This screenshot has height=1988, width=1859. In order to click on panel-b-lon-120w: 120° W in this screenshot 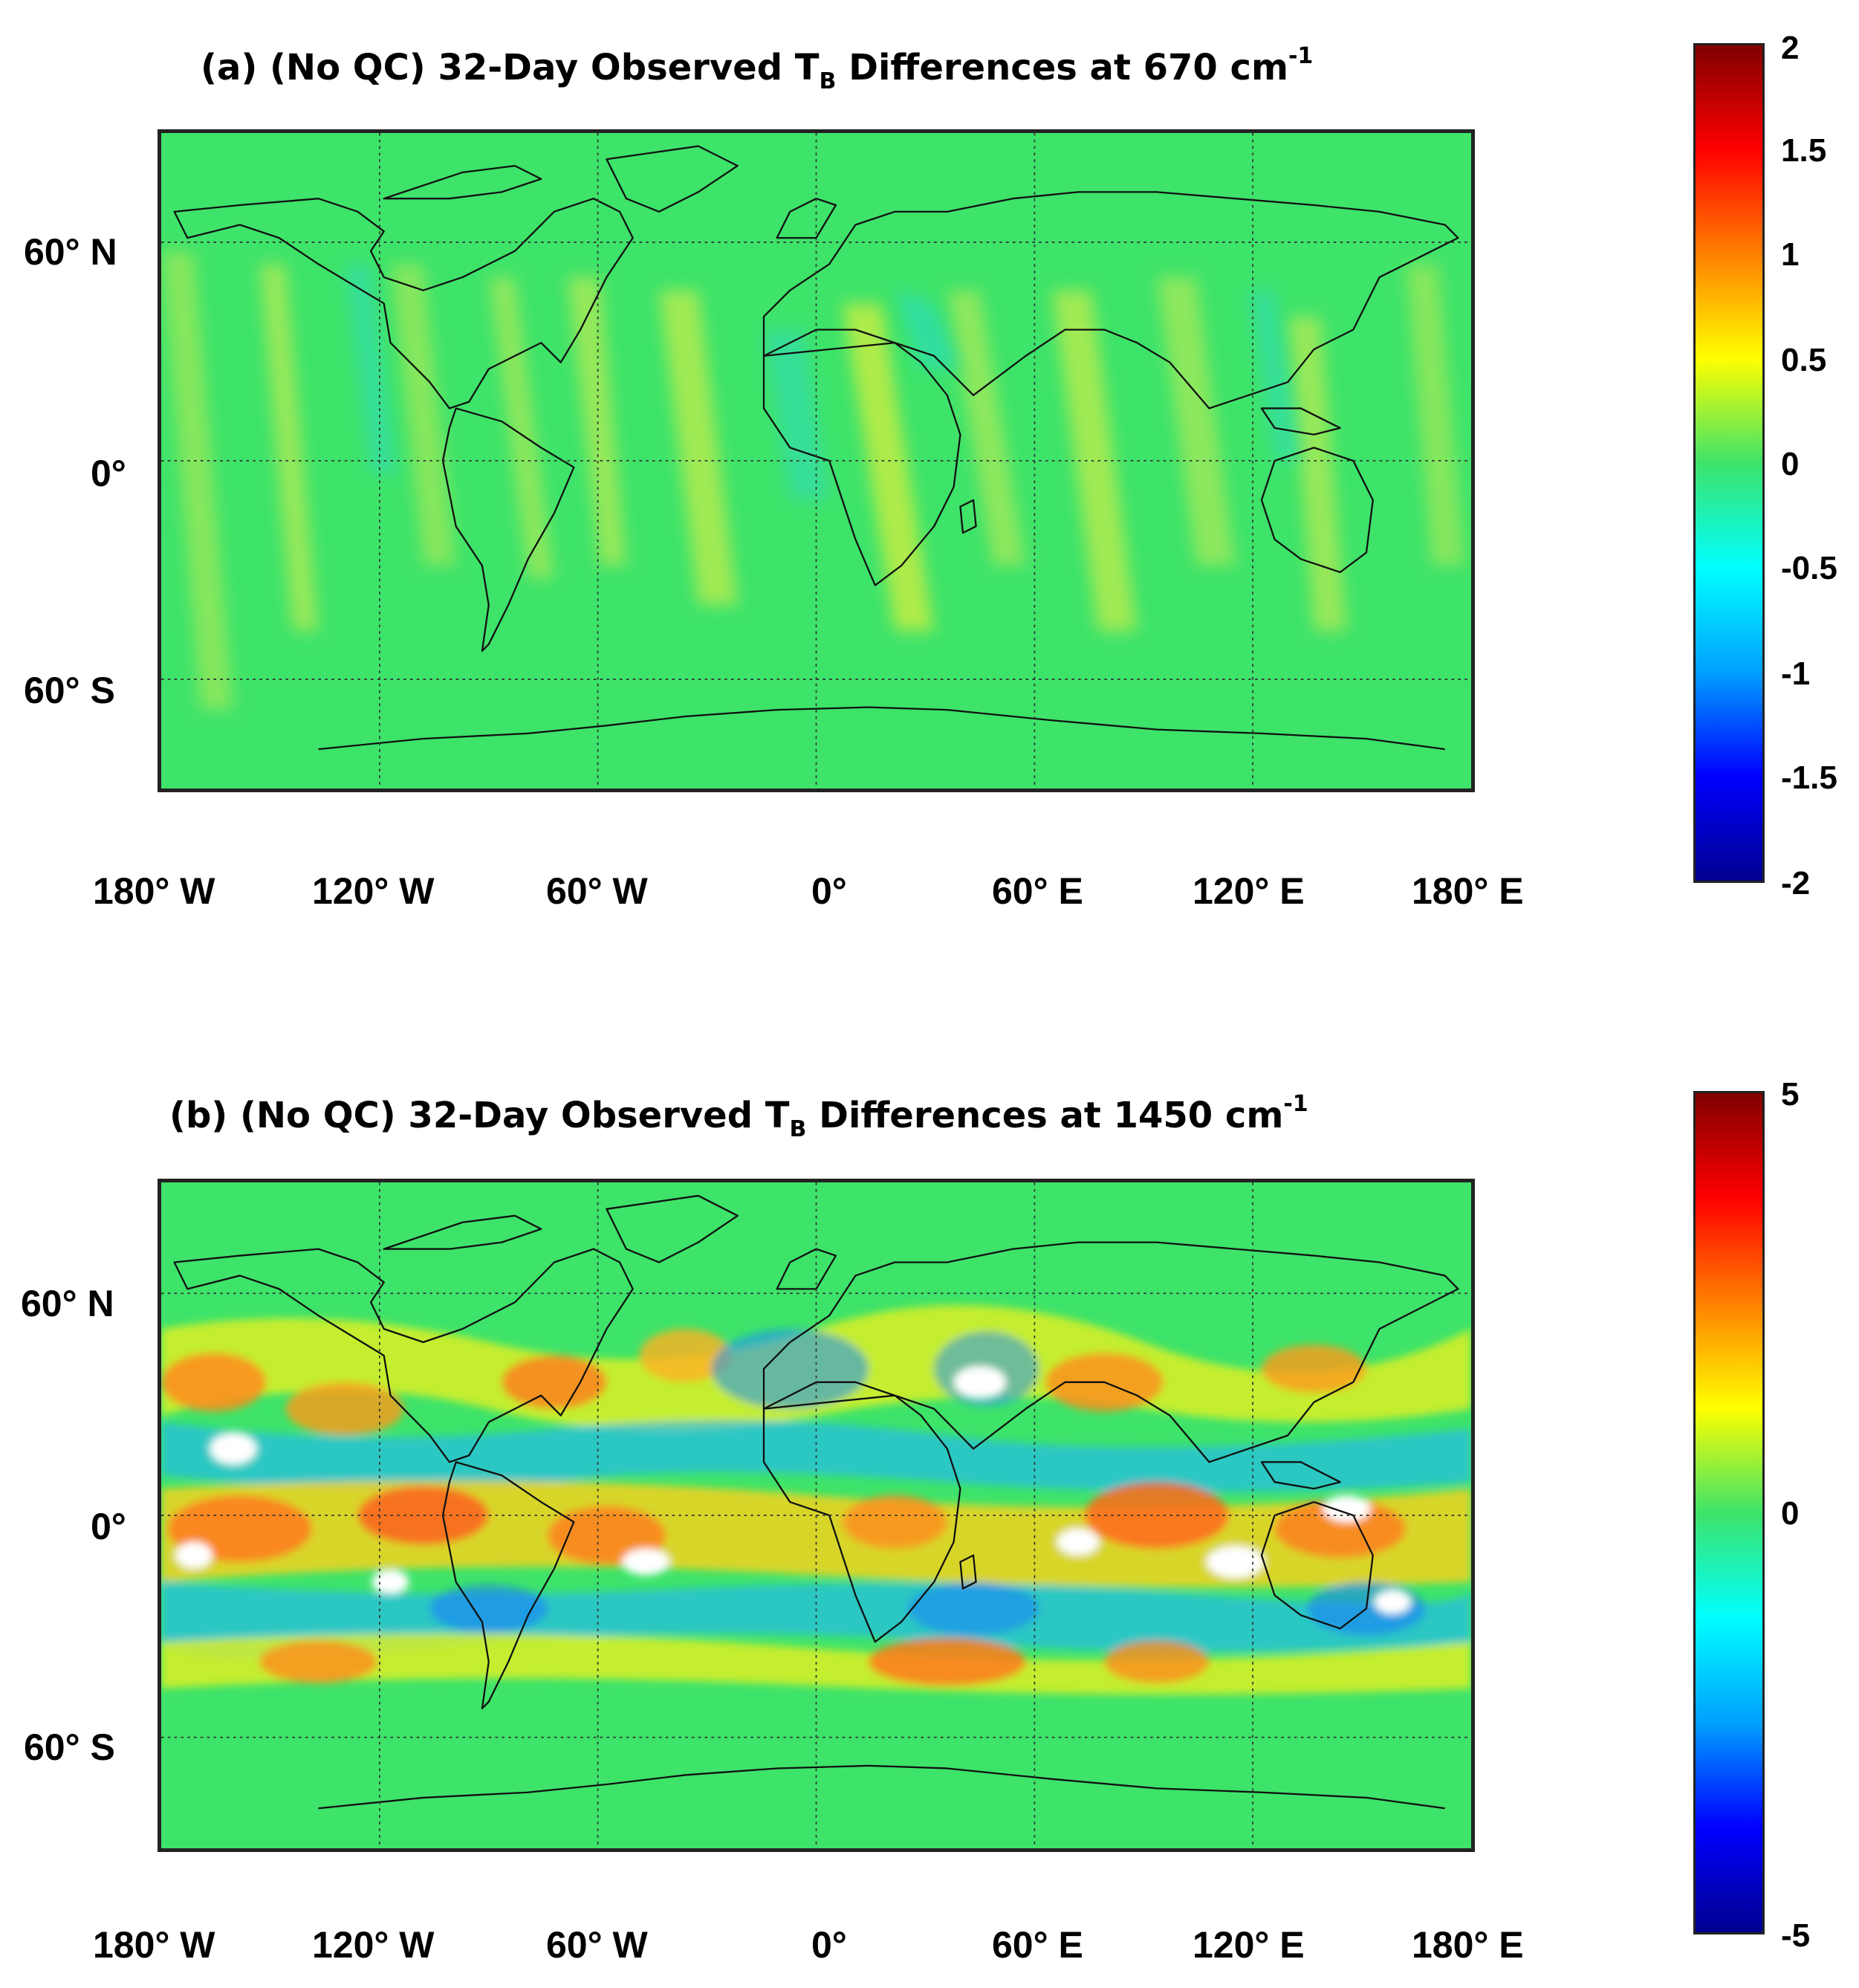, I will do `click(373, 1945)`.